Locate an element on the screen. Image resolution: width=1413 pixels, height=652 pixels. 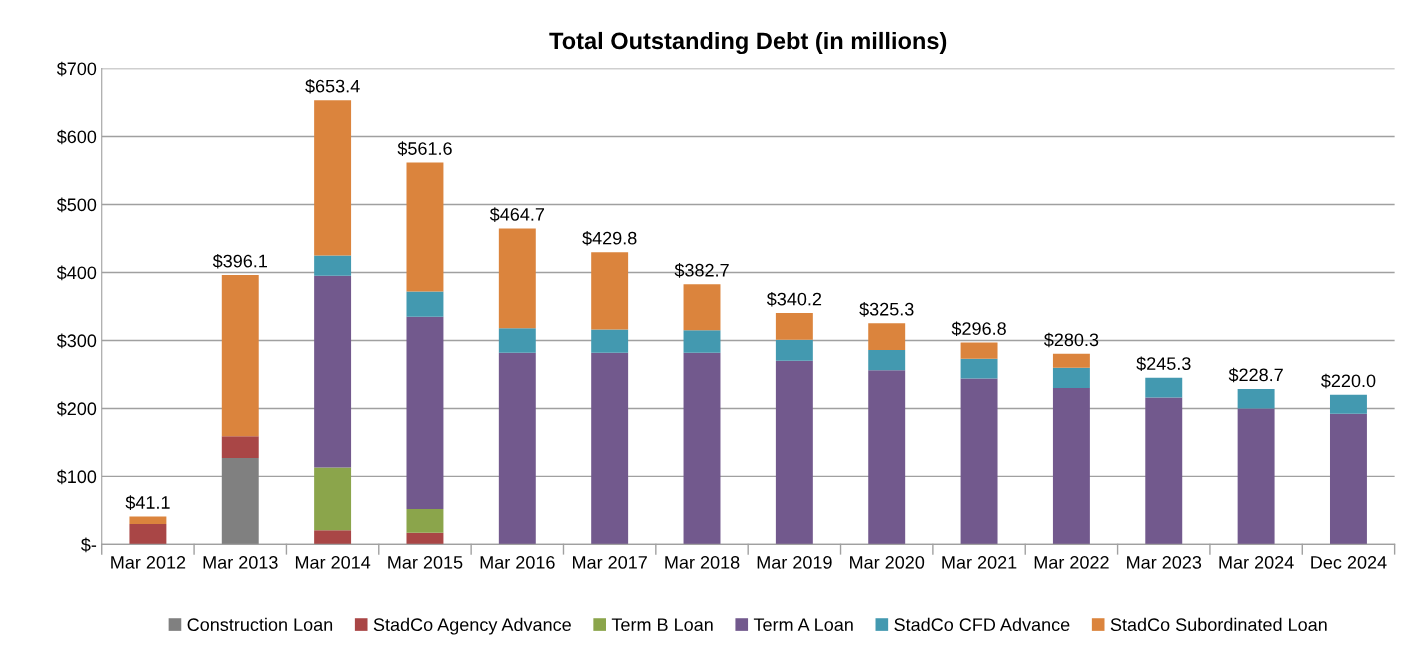
y-tick-label: $300 is located at coordinates (76, 341).